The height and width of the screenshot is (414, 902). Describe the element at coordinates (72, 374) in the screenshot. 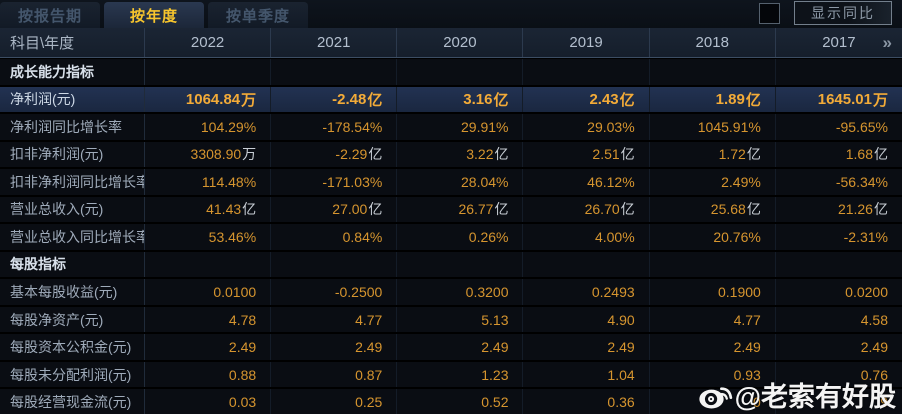

I see `row-label: 每股未分配利润(元)` at that location.